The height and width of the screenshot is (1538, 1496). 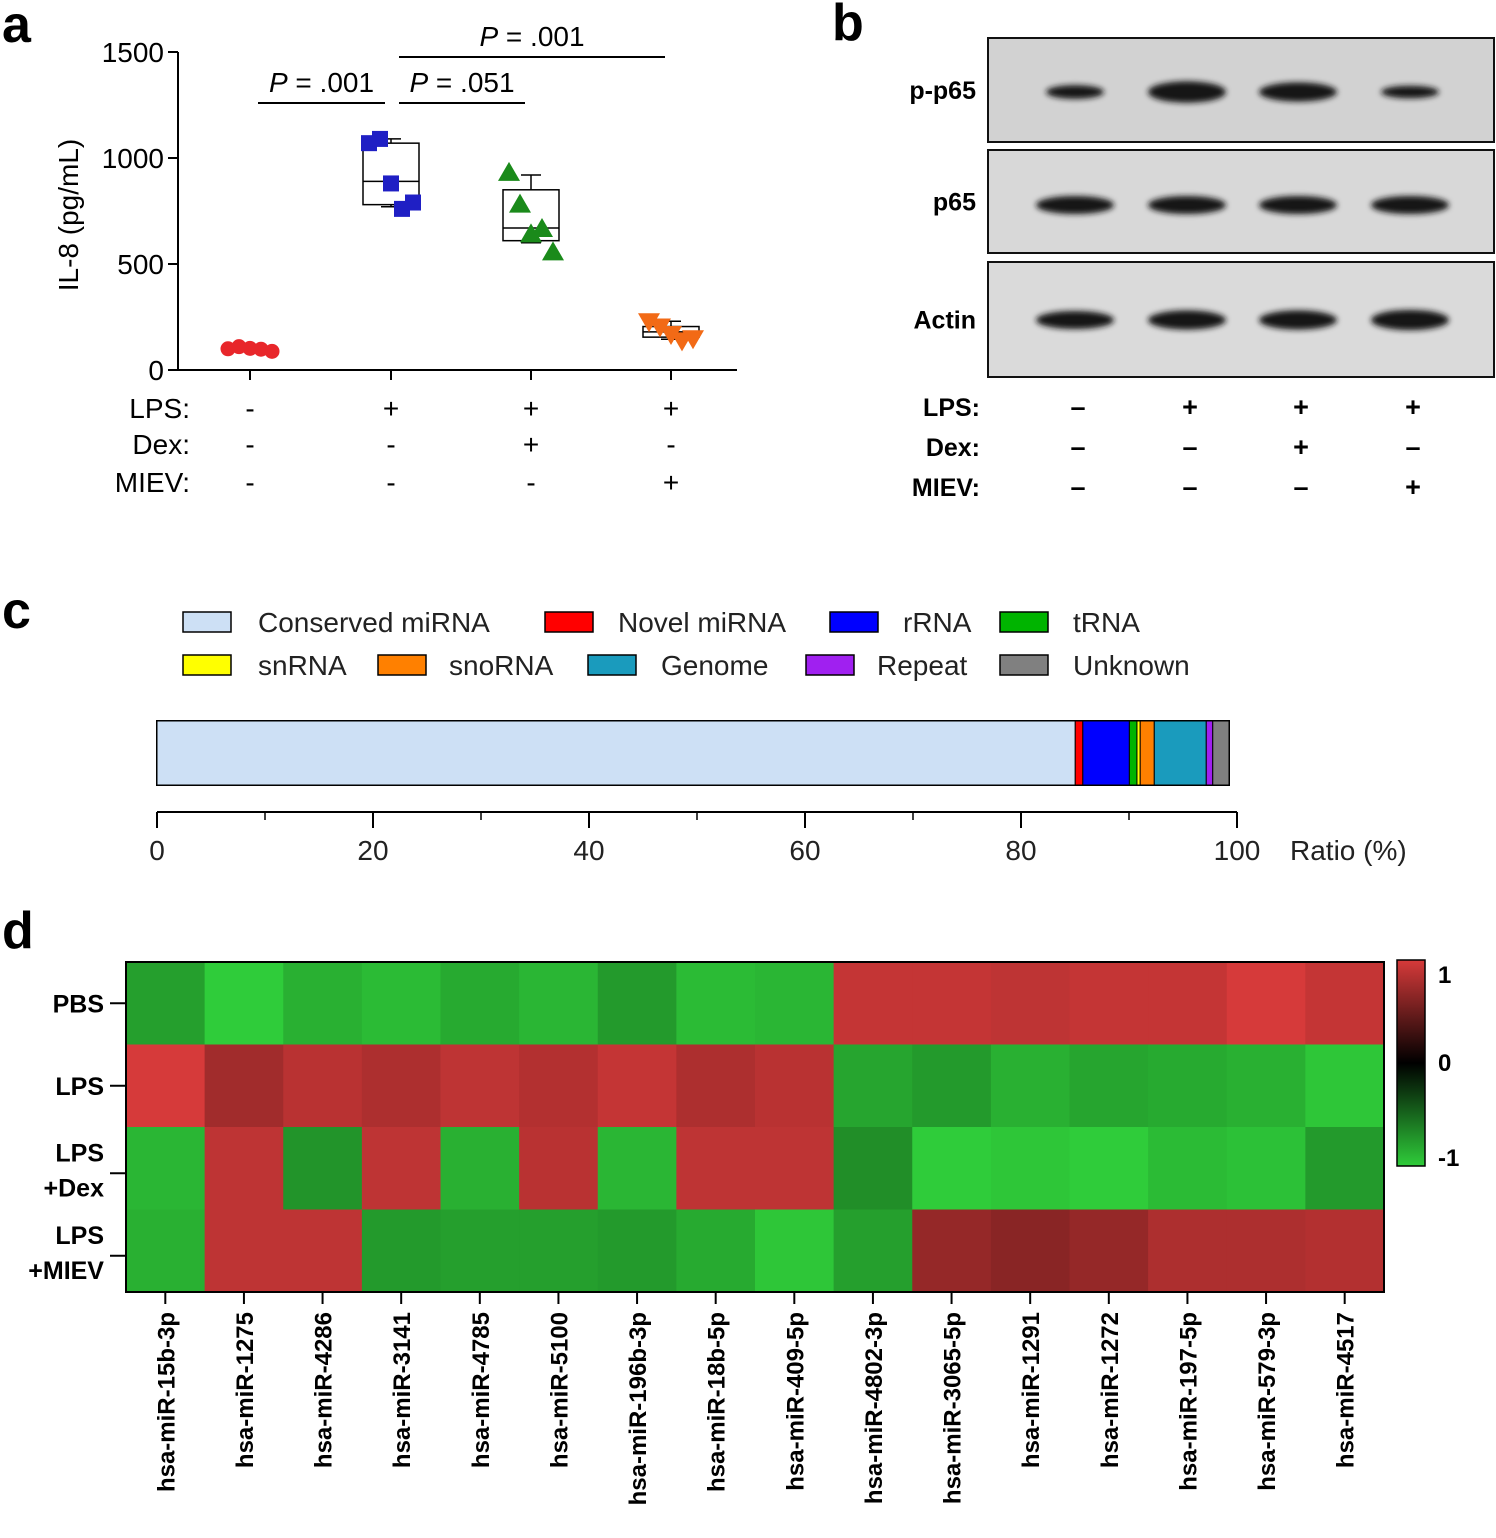 I want to click on legend-label: Conserved miRNA, so click(x=374, y=622).